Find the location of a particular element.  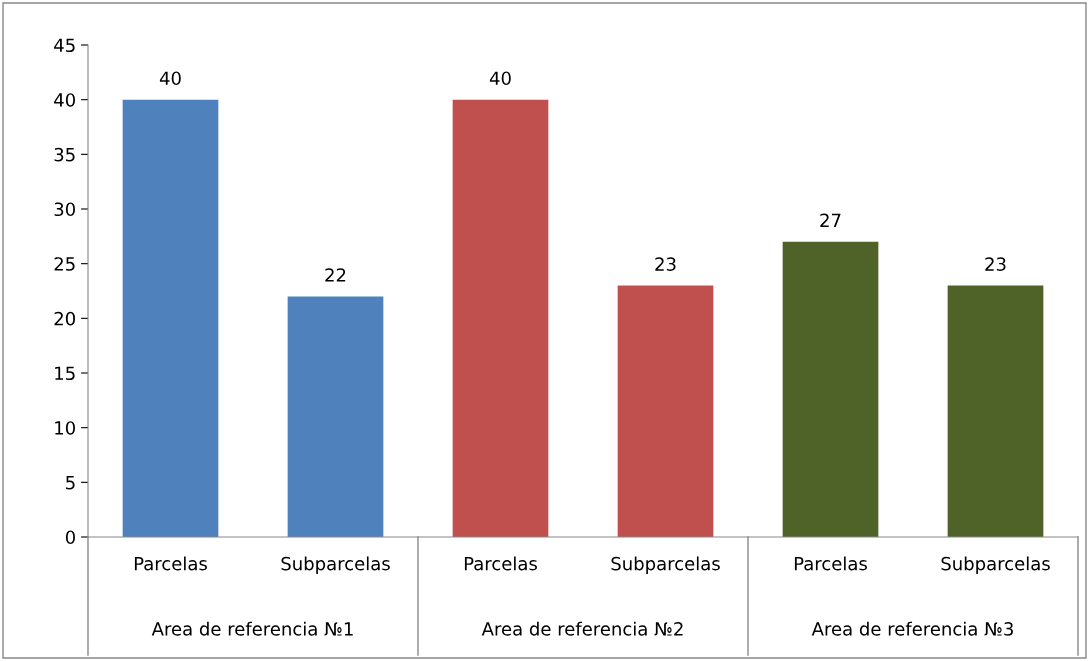

y-tick-label: 15 is located at coordinates (65, 373).